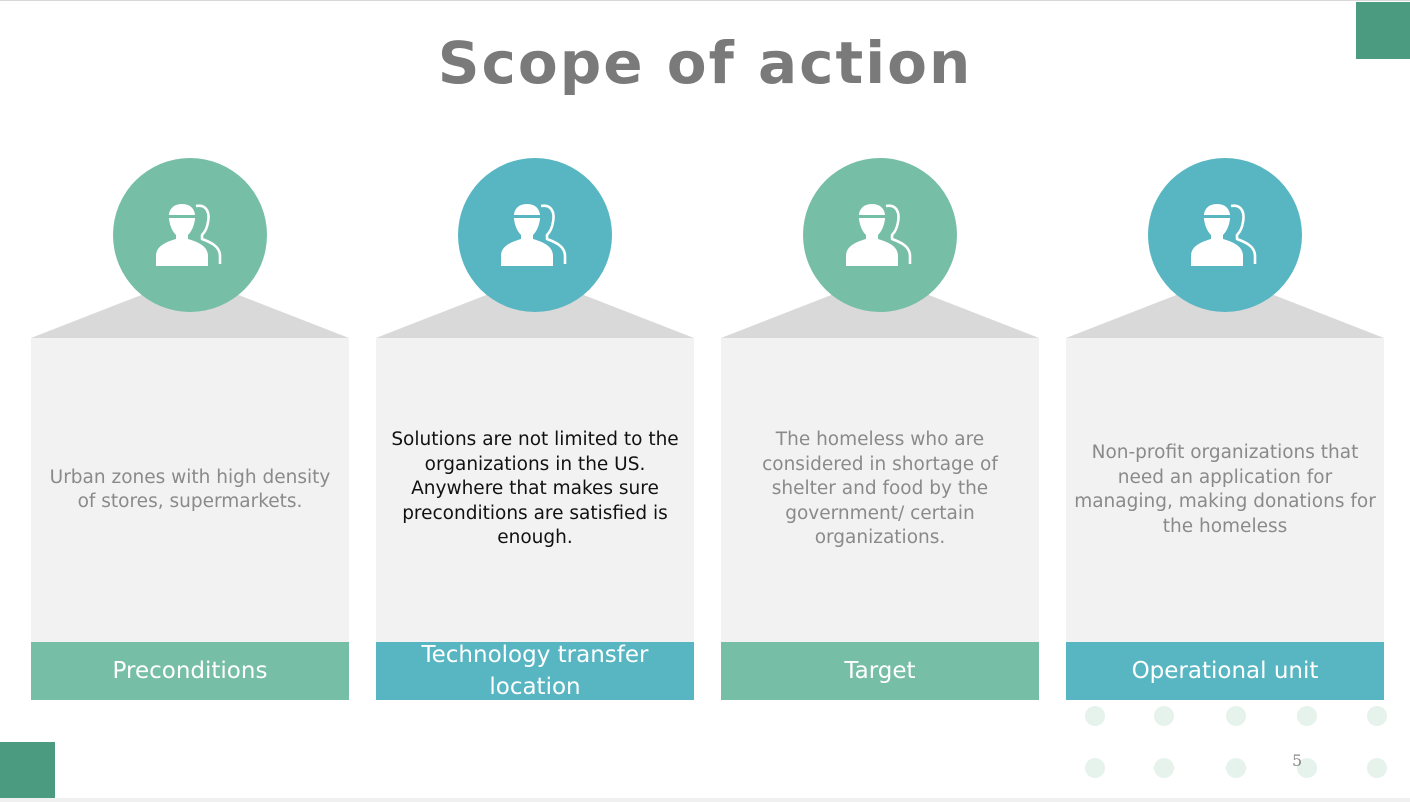 The image size is (1410, 802). Describe the element at coordinates (535, 687) in the screenshot. I see `card-label-line: location` at that location.